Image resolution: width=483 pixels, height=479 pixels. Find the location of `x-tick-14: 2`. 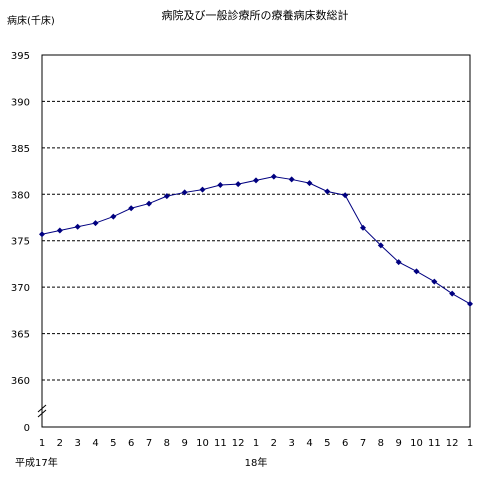

x-tick-14: 2 is located at coordinates (274, 443).